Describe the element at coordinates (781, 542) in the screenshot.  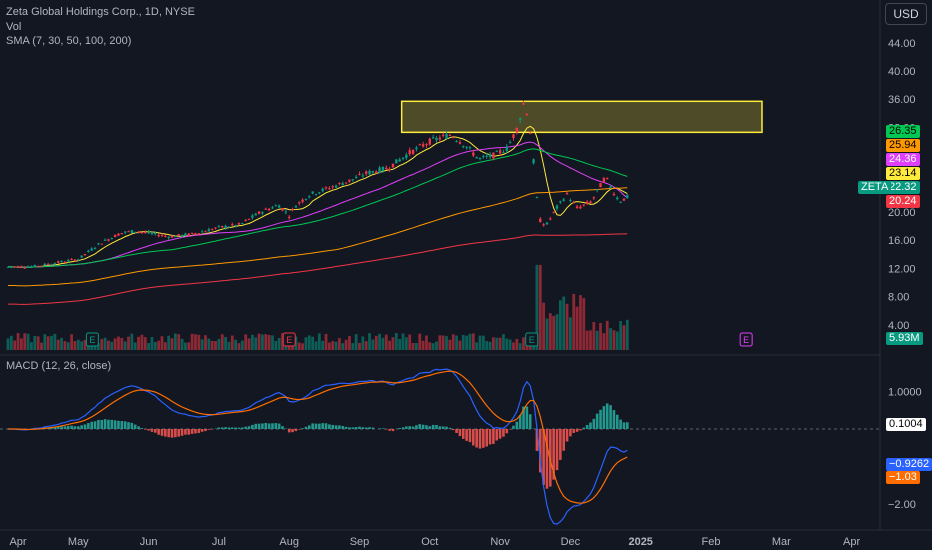
I see `time-tick-label: Mar` at that location.